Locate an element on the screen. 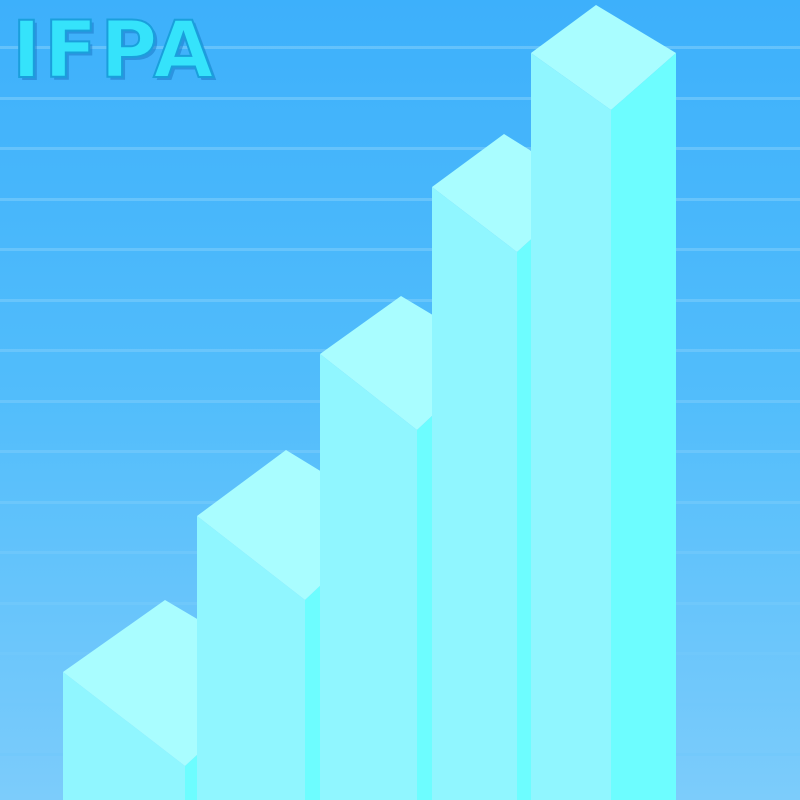 This screenshot has height=800, width=800. bar-top-face is located at coordinates (603, 57).